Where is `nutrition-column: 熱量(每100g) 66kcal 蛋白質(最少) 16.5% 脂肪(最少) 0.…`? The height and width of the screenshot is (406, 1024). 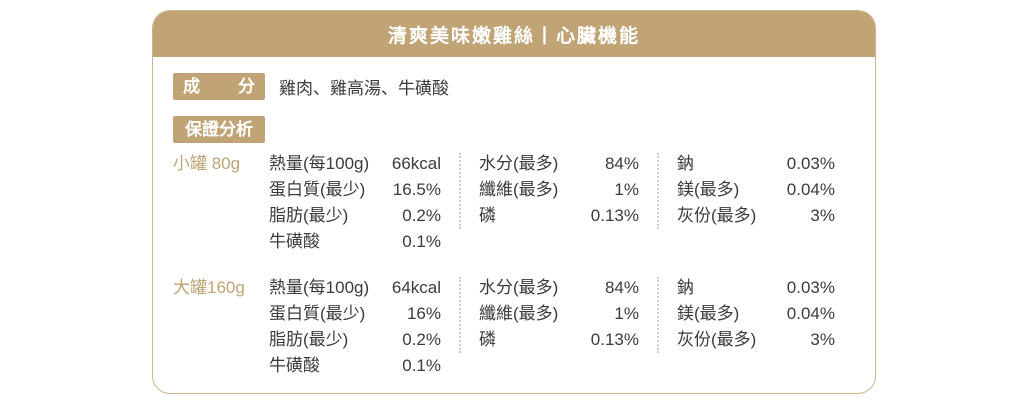
nutrition-column: 熱量(每100g) 66kcal 蛋白質(最少) 16.5% 脂肪(最少) 0.… is located at coordinates (355, 203).